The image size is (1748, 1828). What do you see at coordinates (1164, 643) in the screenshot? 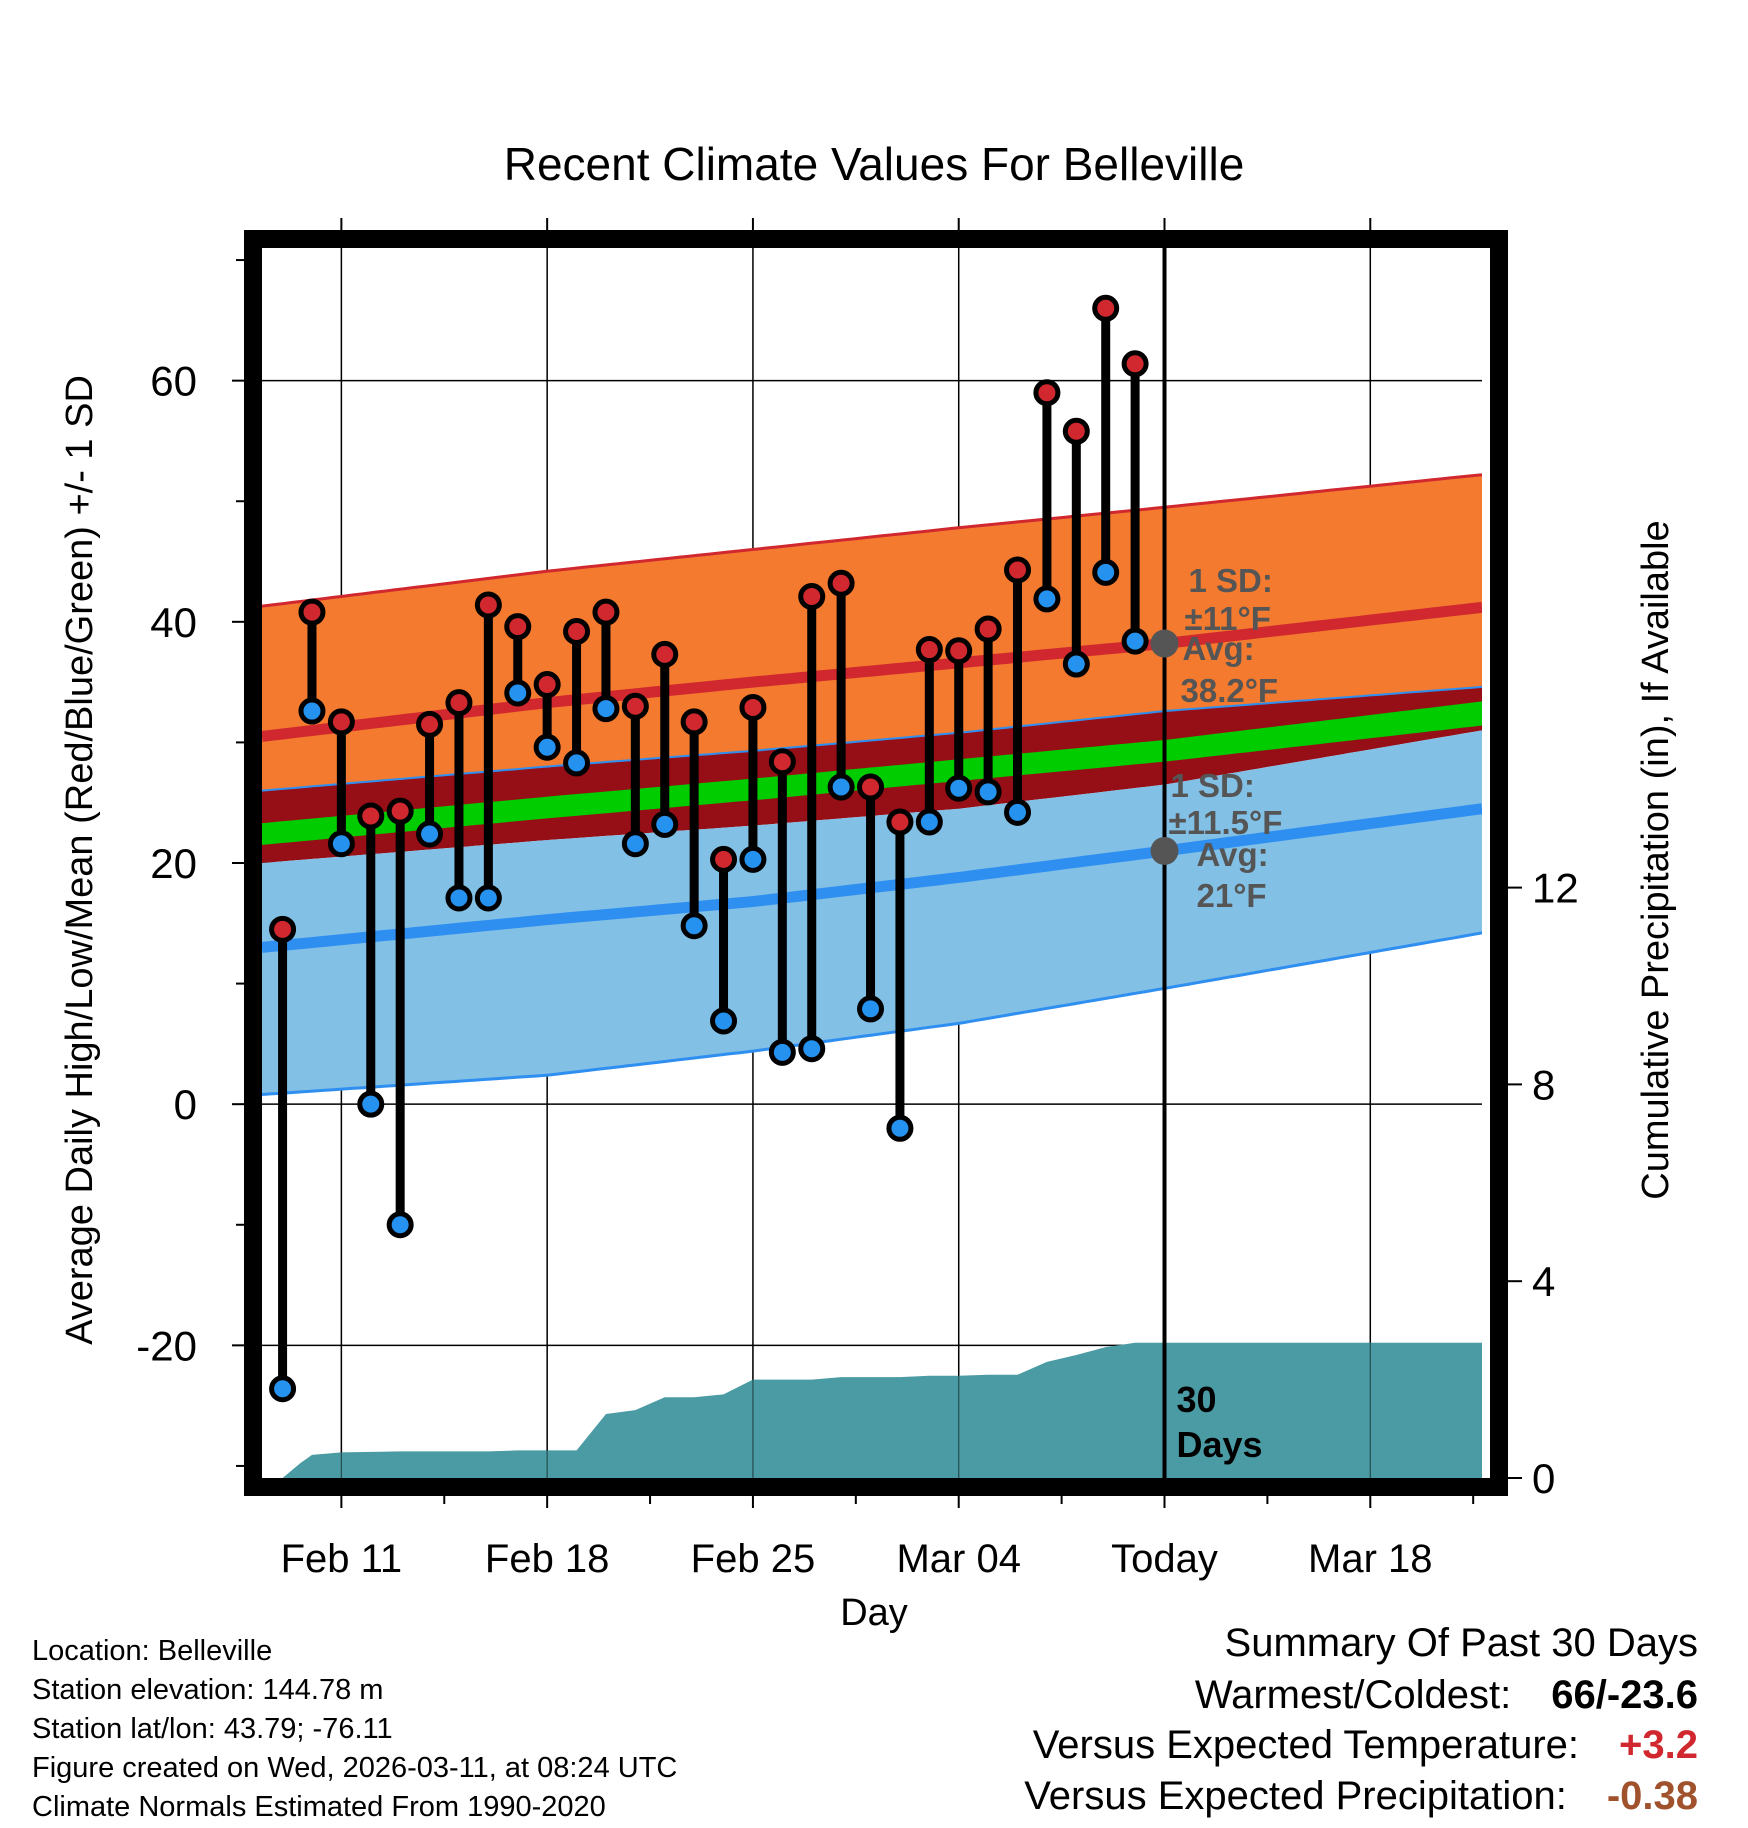
I see `high-avg-marker` at bounding box center [1164, 643].